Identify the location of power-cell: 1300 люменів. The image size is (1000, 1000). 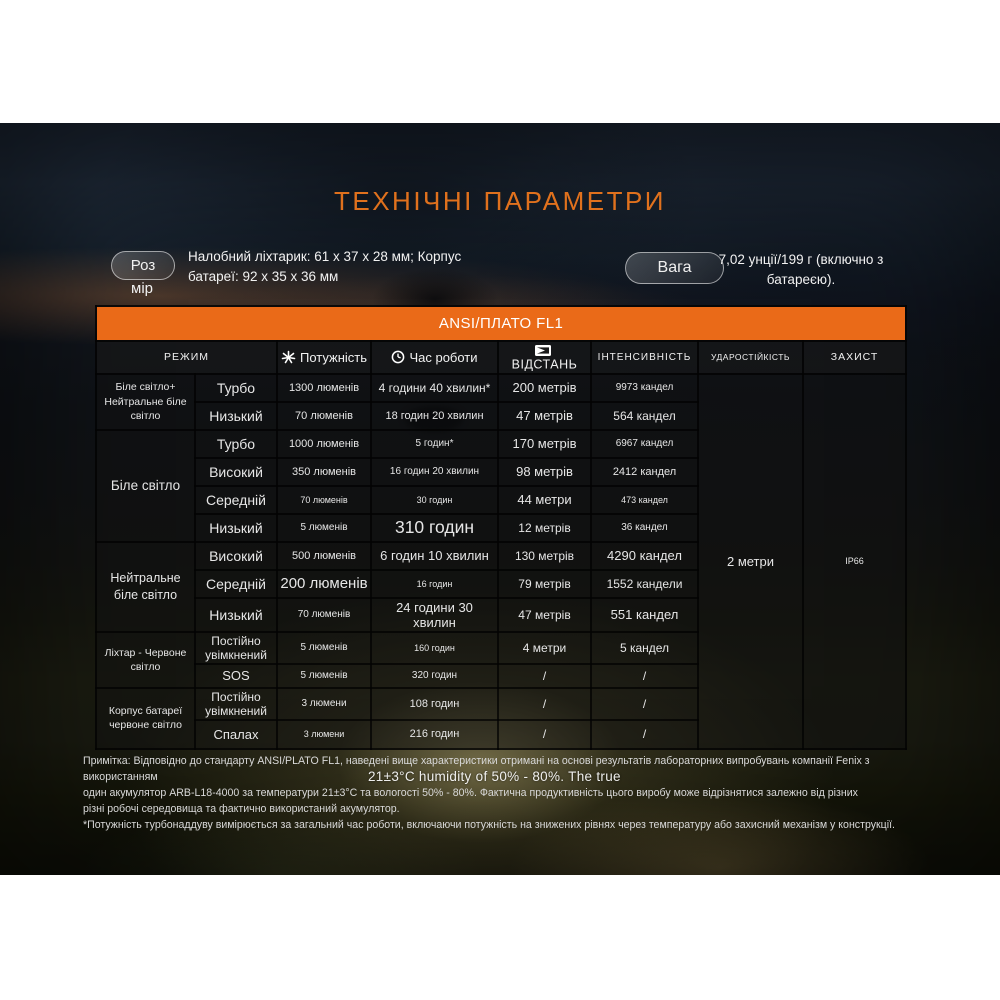
(324, 387).